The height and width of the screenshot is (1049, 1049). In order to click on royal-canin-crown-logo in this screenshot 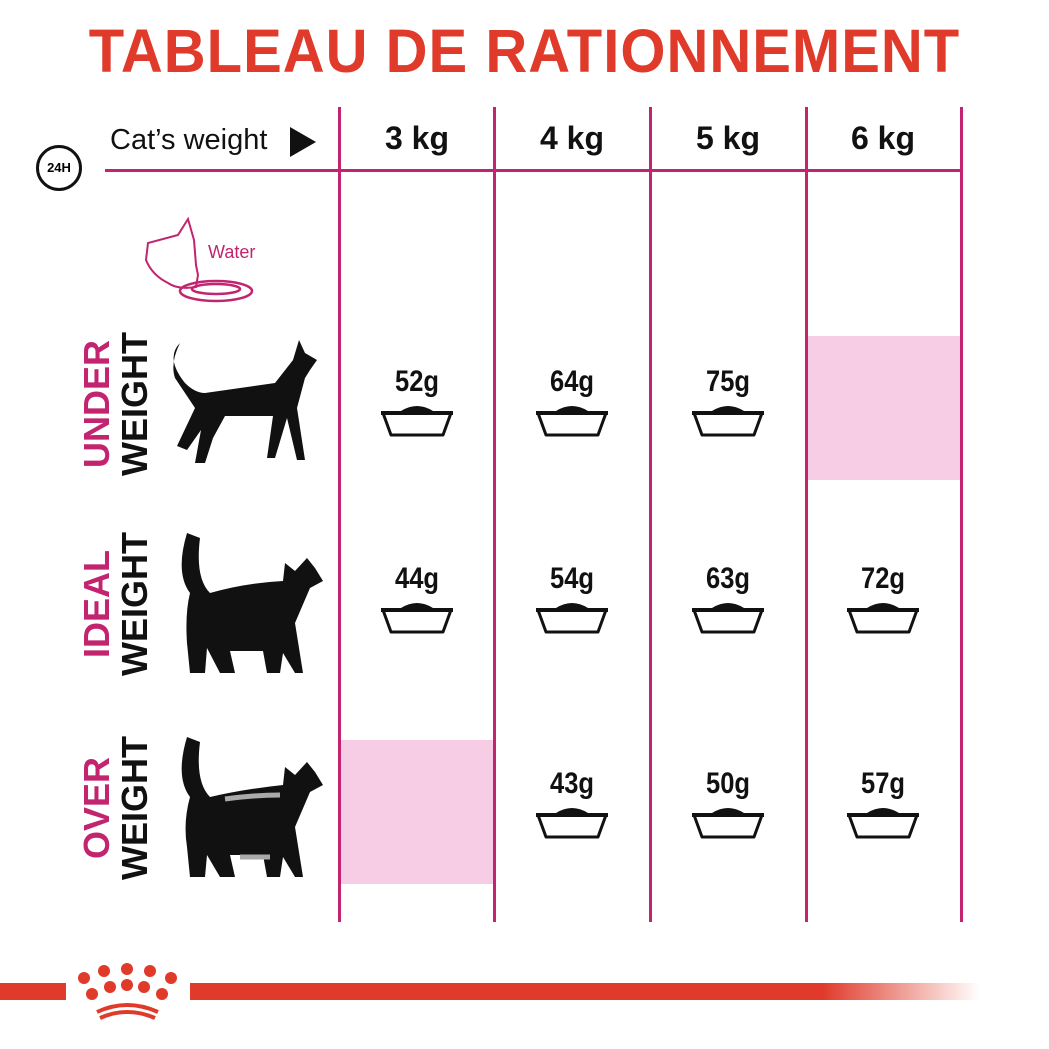, I will do `click(127, 991)`.